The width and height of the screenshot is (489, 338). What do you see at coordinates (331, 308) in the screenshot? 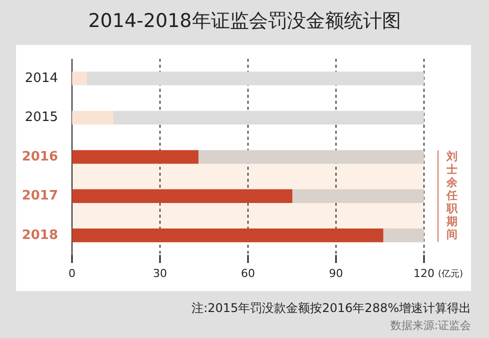
I see `text: 注:2015年罚没款金额按2016年288%增速计算得出` at bounding box center [331, 308].